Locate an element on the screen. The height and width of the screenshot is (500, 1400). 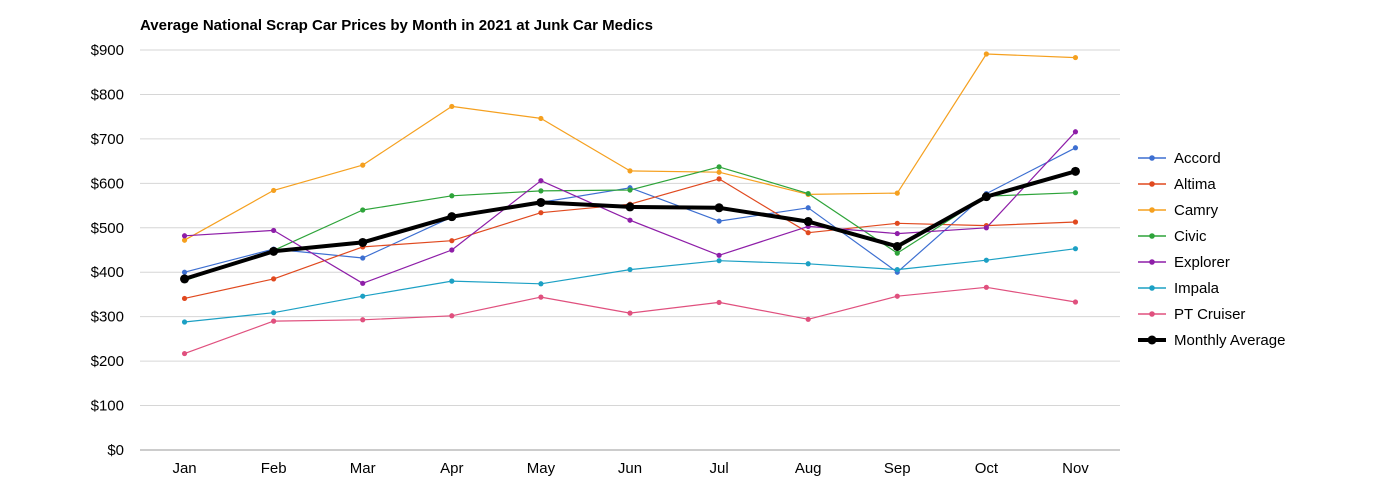
y-tick-label: $100 is located at coordinates (107, 406).